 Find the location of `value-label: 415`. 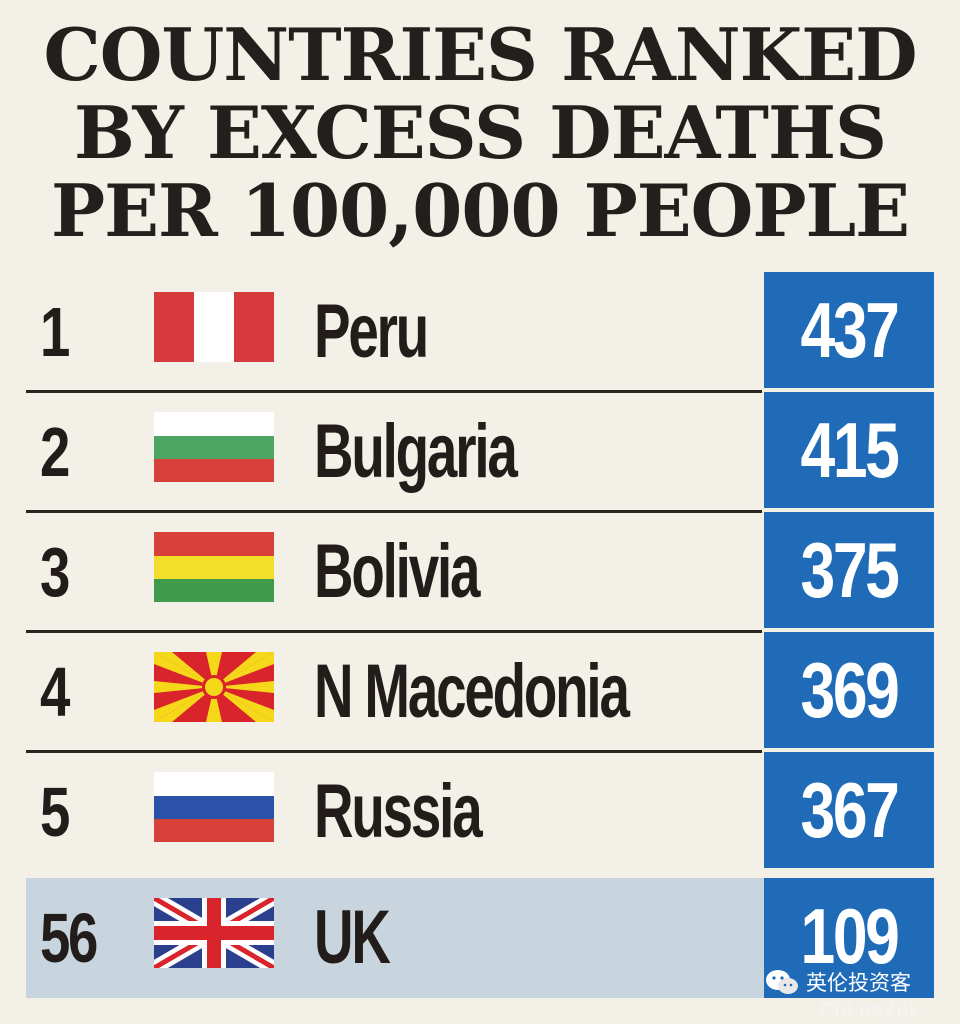

value-label: 415 is located at coordinates (850, 450).